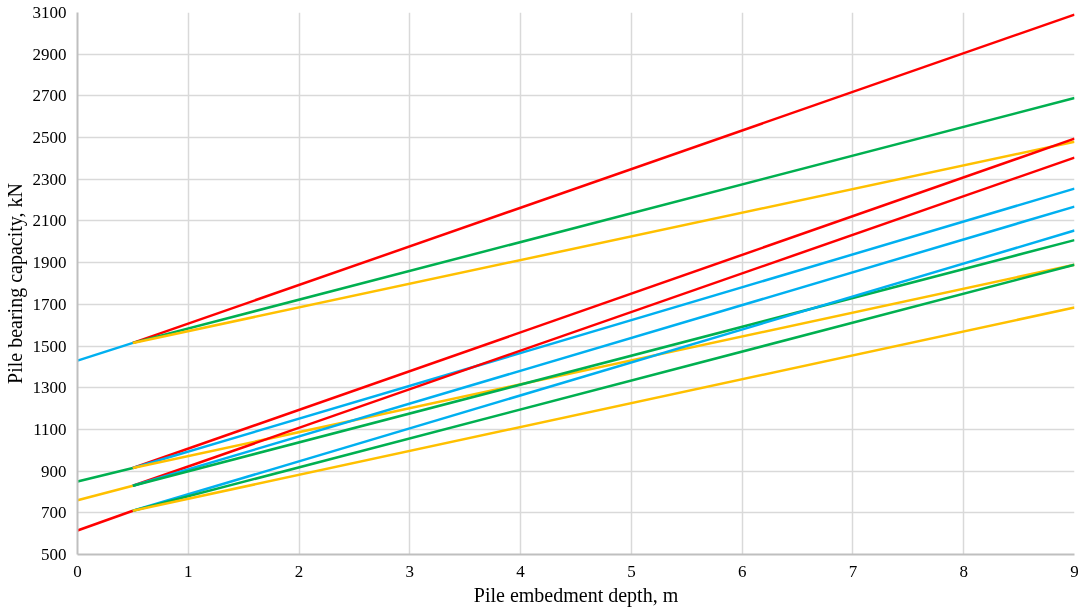 The image size is (1092, 611). Describe the element at coordinates (49, 346) in the screenshot. I see `y-tick-label: 1500` at that location.